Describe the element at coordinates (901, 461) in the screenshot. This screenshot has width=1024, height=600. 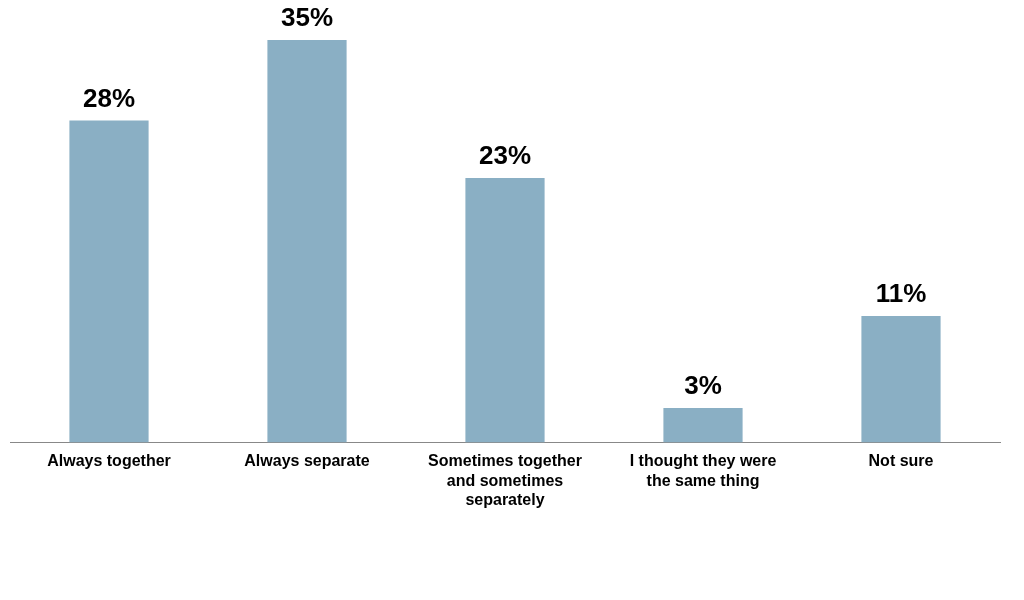
I see `x-tick-label: Not sure` at that location.